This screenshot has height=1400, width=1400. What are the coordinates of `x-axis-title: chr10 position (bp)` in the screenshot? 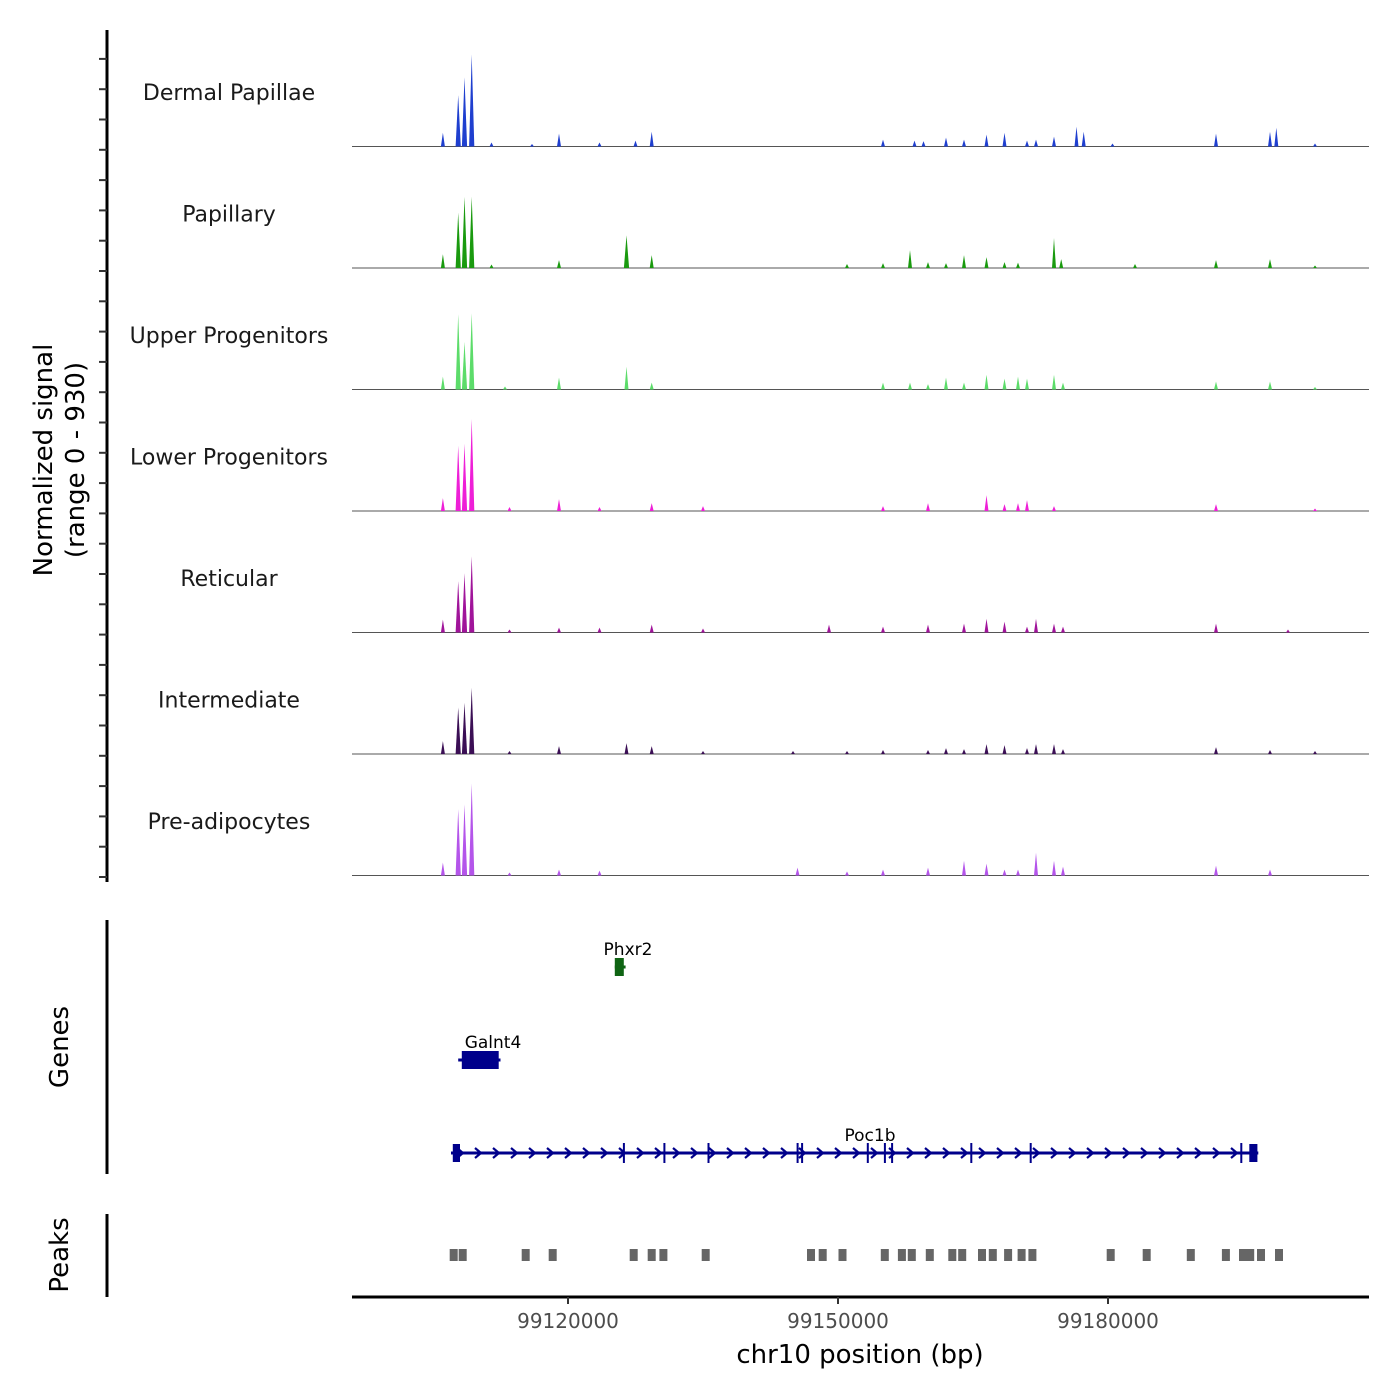 It's located at (859, 1355).